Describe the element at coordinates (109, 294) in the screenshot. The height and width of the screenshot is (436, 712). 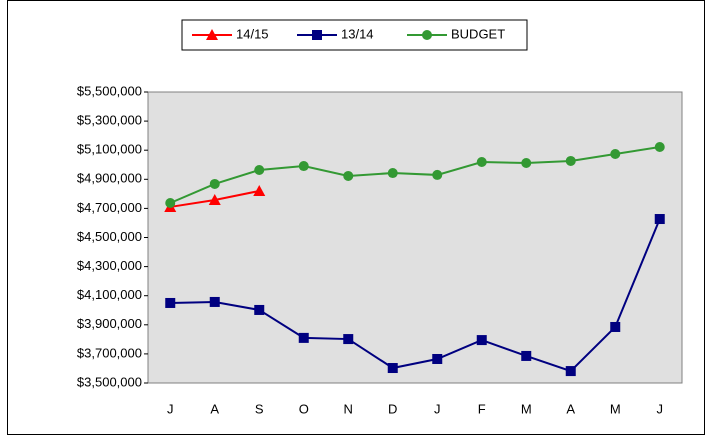
I see `y-tick-label: $4,100,000` at that location.